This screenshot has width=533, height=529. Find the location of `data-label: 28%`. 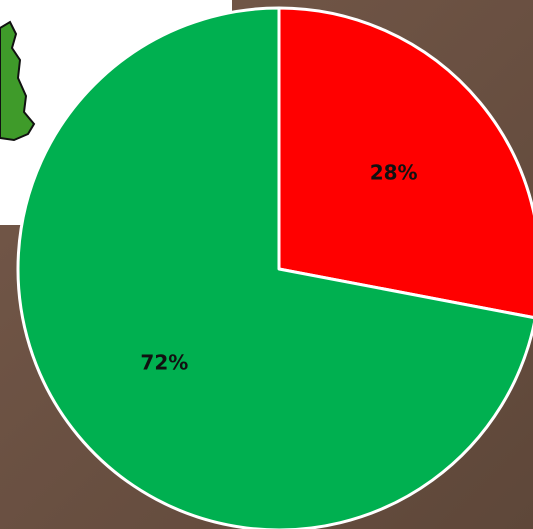

data-label: 28% is located at coordinates (394, 173).